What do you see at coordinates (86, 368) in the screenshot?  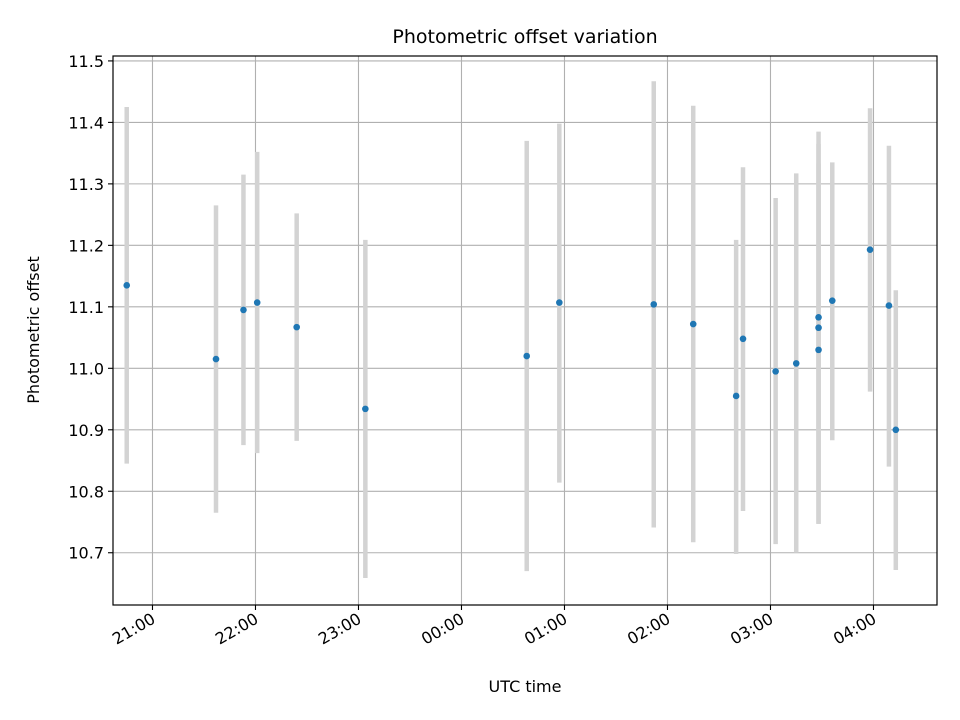 I see `y-tick-label: 11.0` at bounding box center [86, 368].